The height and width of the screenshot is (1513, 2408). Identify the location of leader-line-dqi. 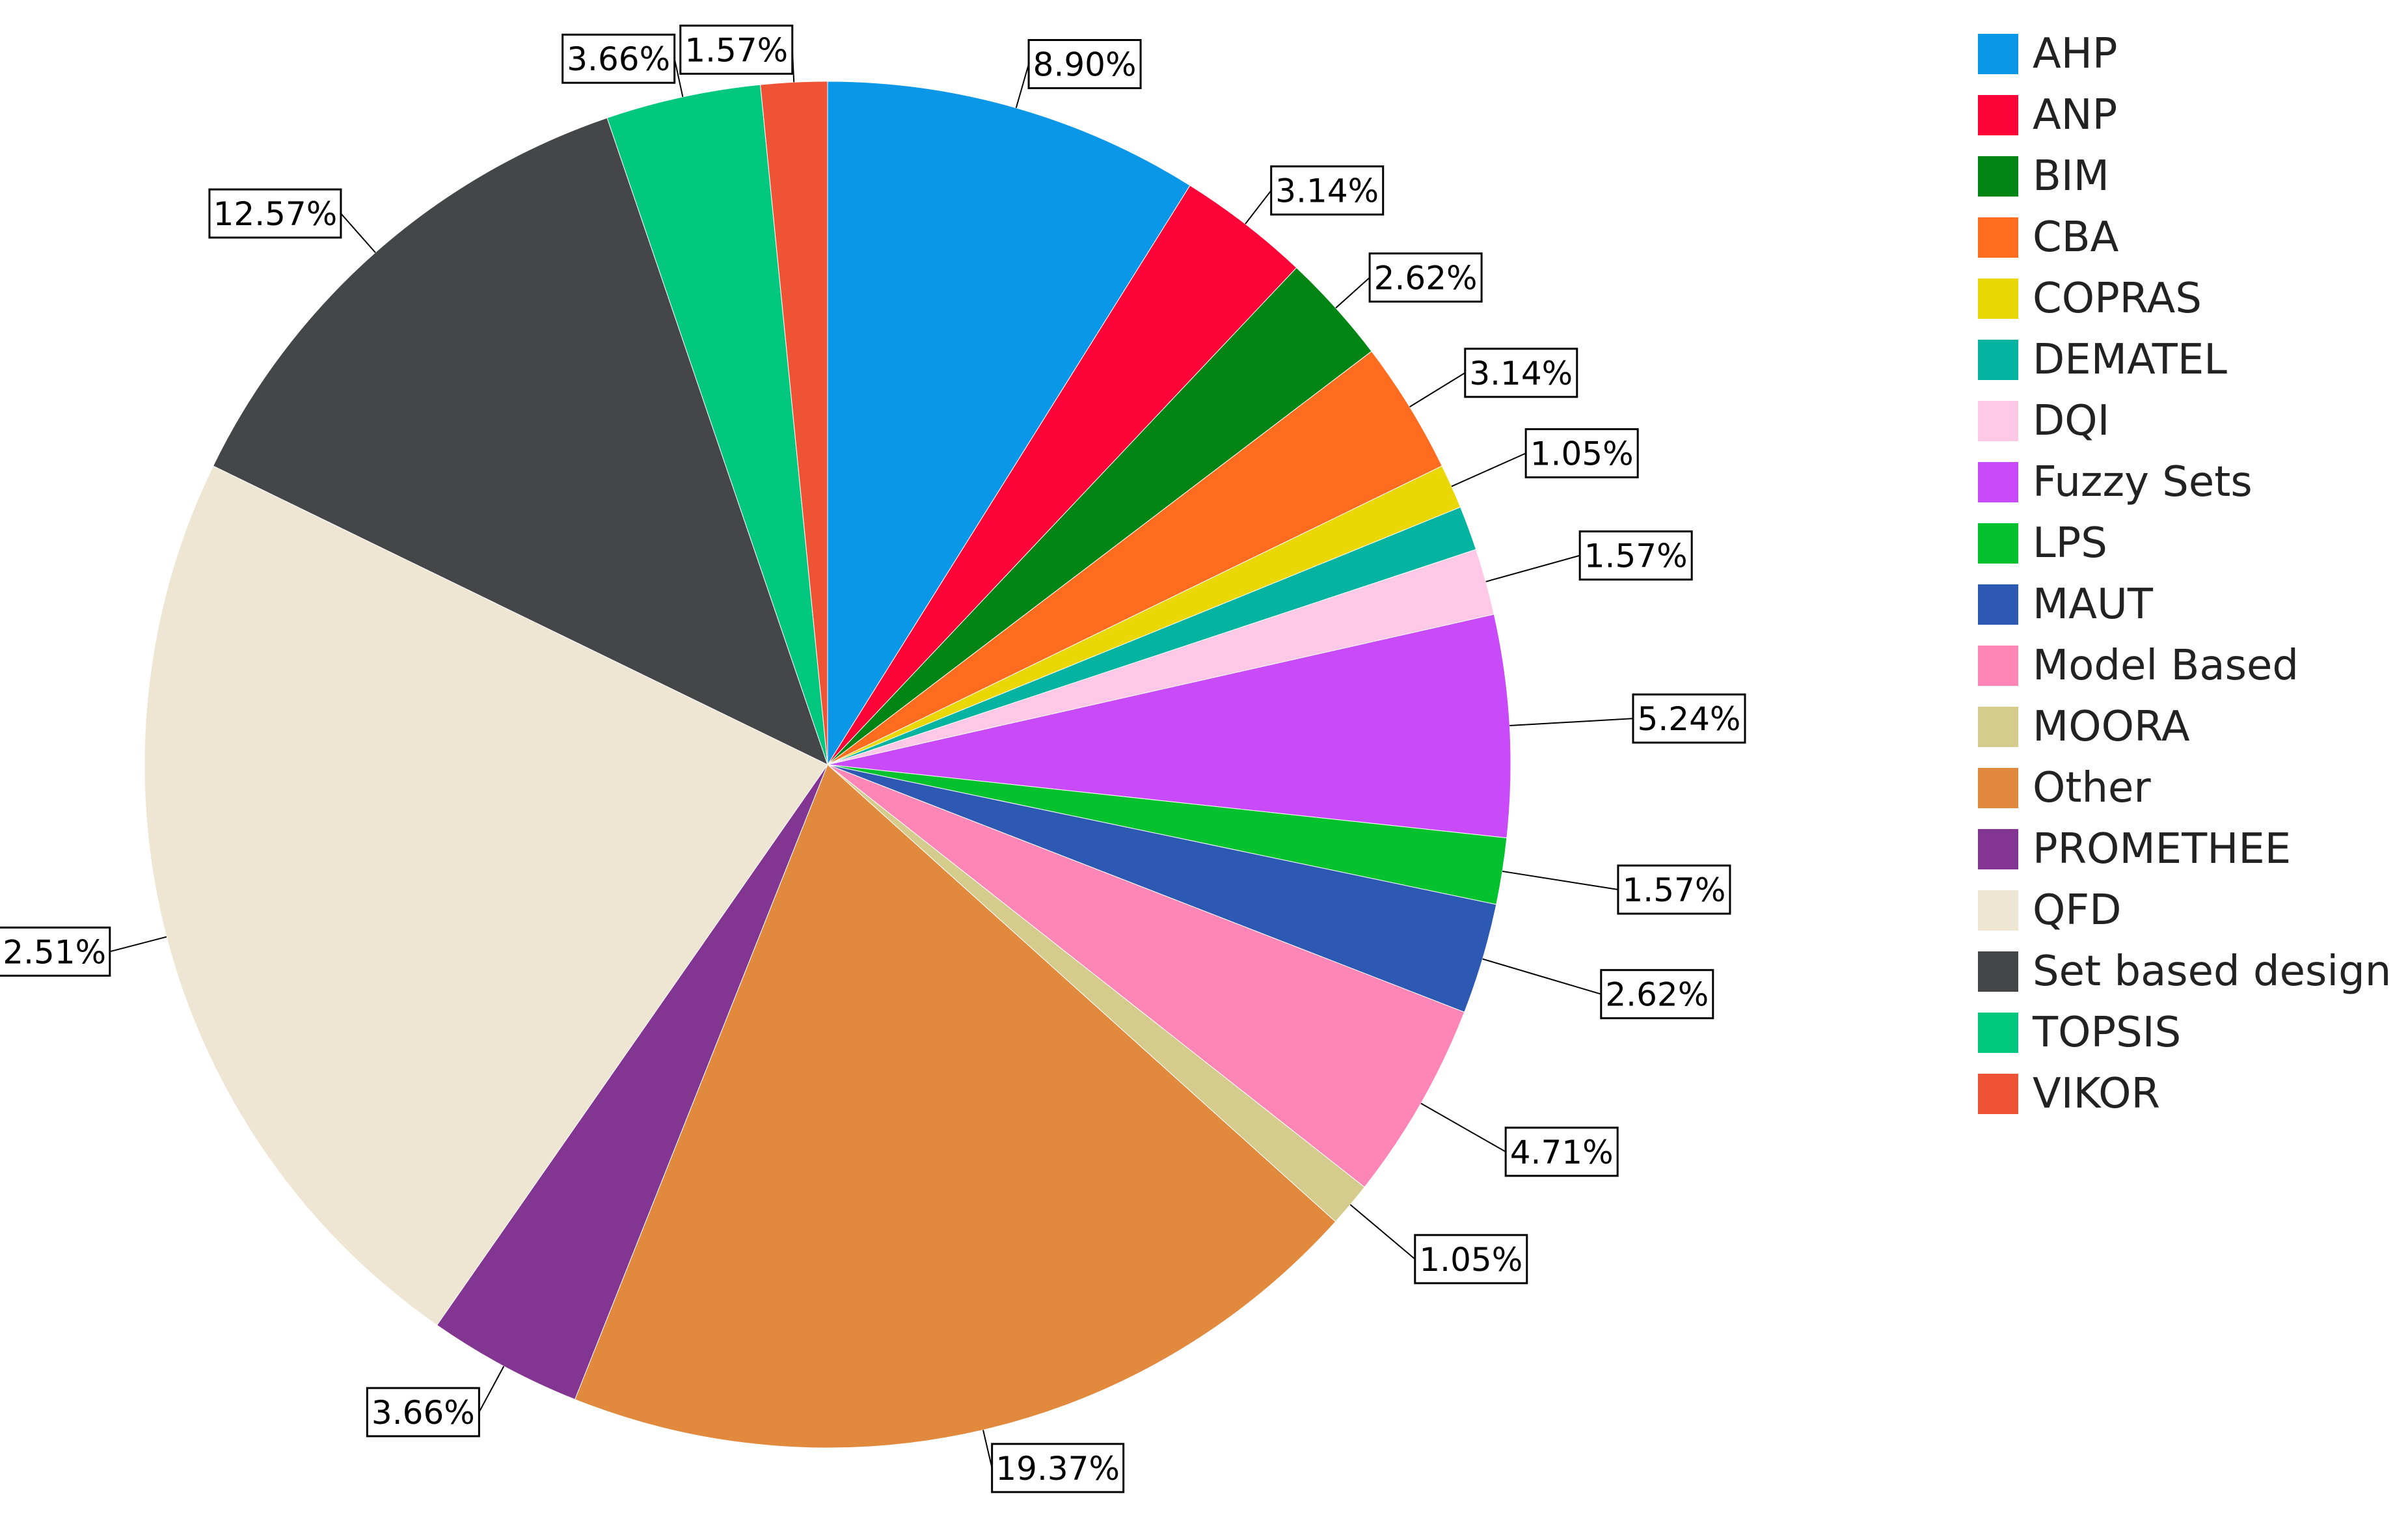
(1532, 568).